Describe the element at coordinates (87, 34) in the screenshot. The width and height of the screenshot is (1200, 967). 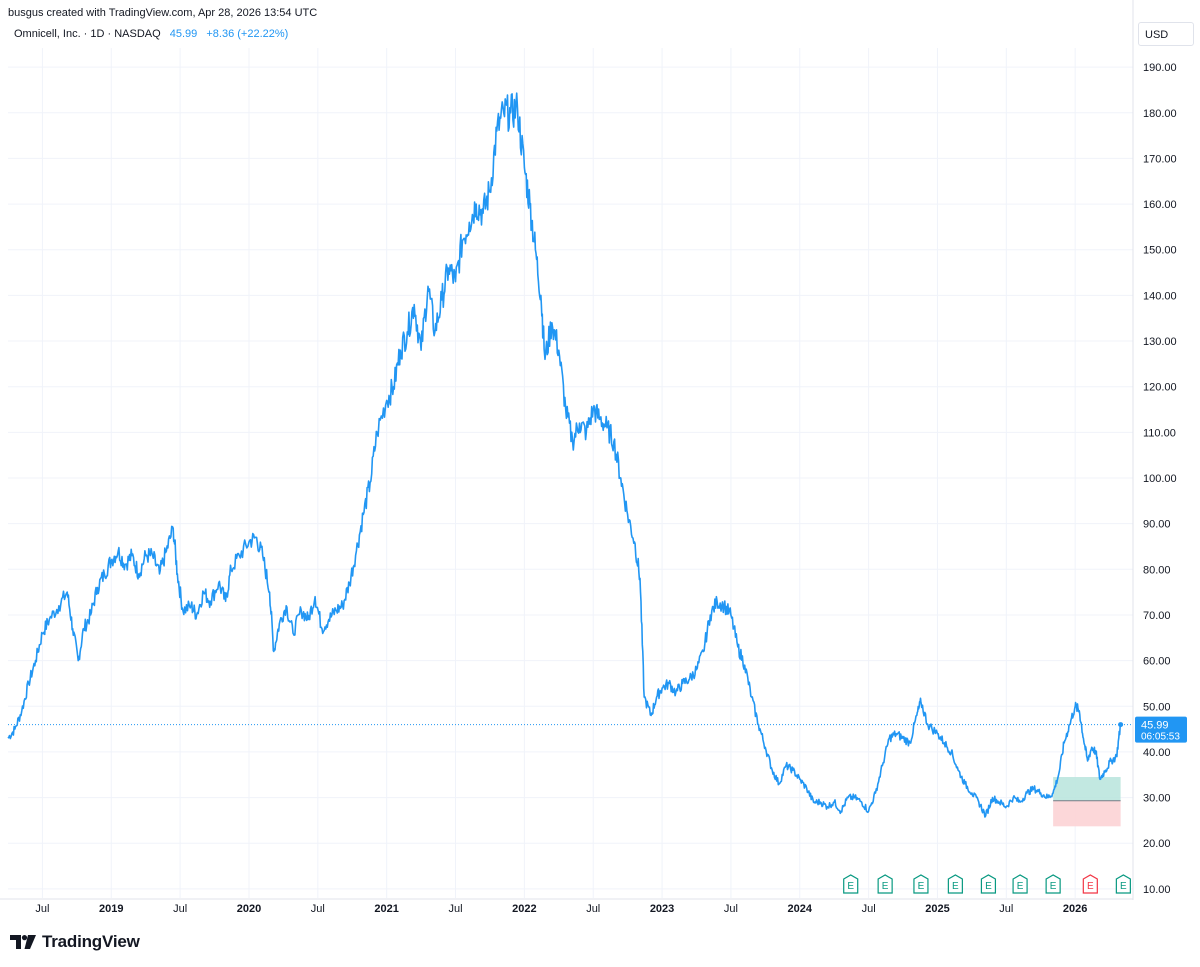
I see `symbol-title: Omnicell, Inc. · 1D · NASDAQ` at that location.